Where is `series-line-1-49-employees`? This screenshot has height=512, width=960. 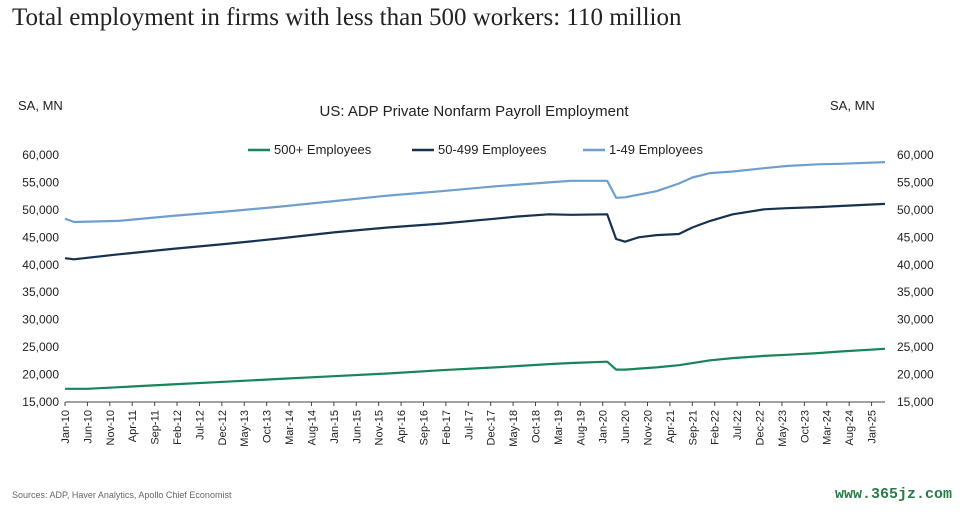 series-line-1-49-employees is located at coordinates (475, 192).